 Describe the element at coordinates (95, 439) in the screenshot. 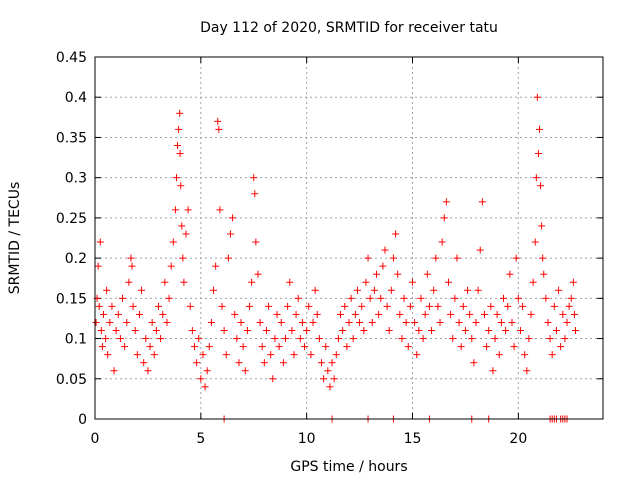

I see `x-tick-label: 0` at that location.